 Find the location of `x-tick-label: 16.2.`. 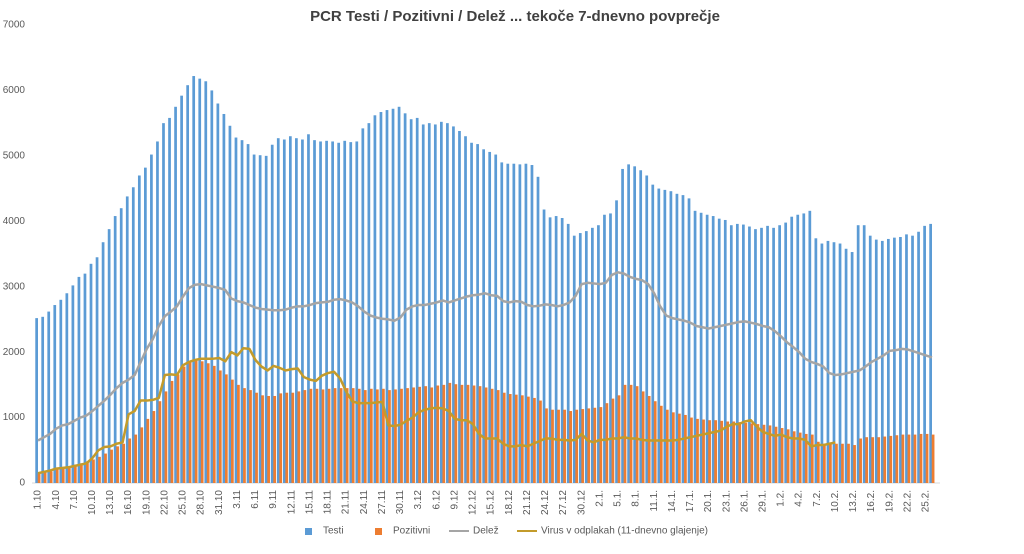

x-tick-label: 16.2. is located at coordinates (871, 501).